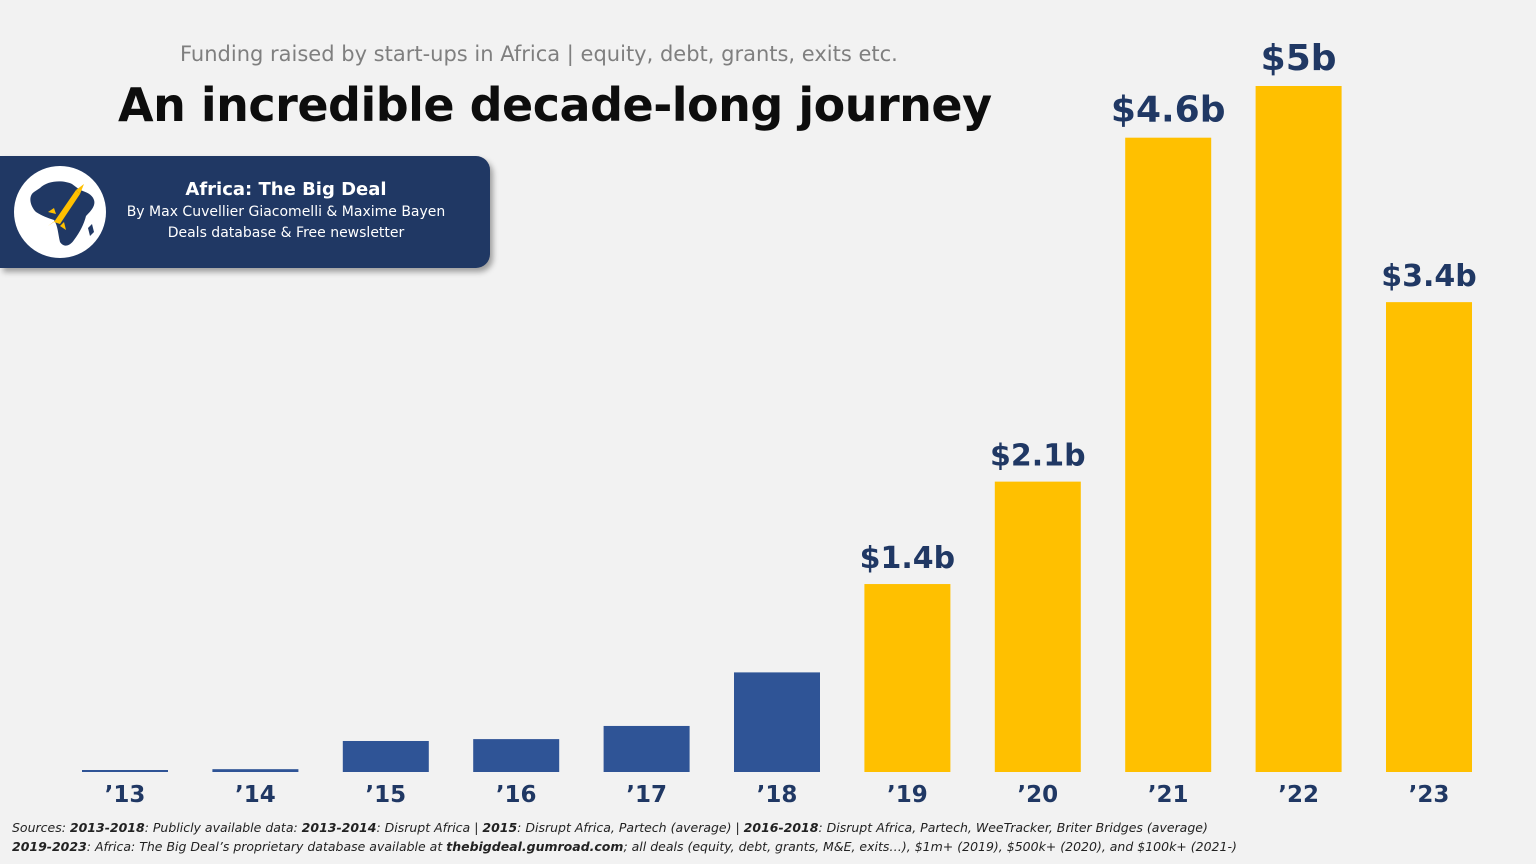 This screenshot has width=1536, height=864. I want to click on tick-label-6: ’19, so click(907, 795).